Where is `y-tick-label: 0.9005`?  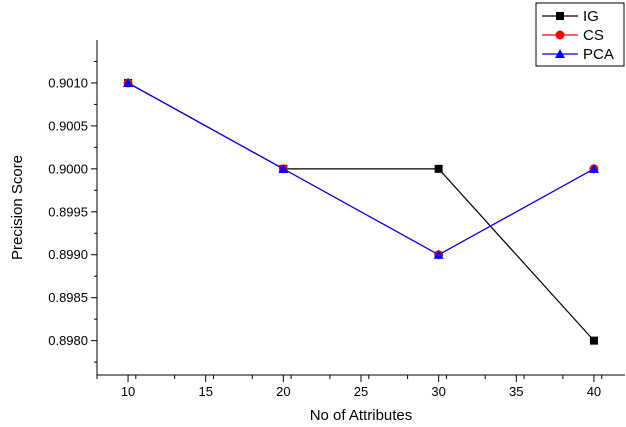 y-tick-label: 0.9005 is located at coordinates (68, 125).